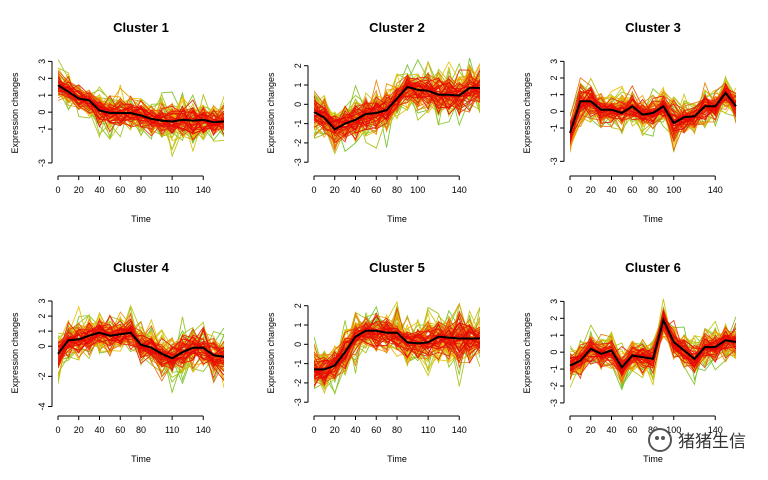 The width and height of the screenshot is (768, 480). Describe the element at coordinates (397, 267) in the screenshot. I see `panel-title: Cluster 5` at that location.